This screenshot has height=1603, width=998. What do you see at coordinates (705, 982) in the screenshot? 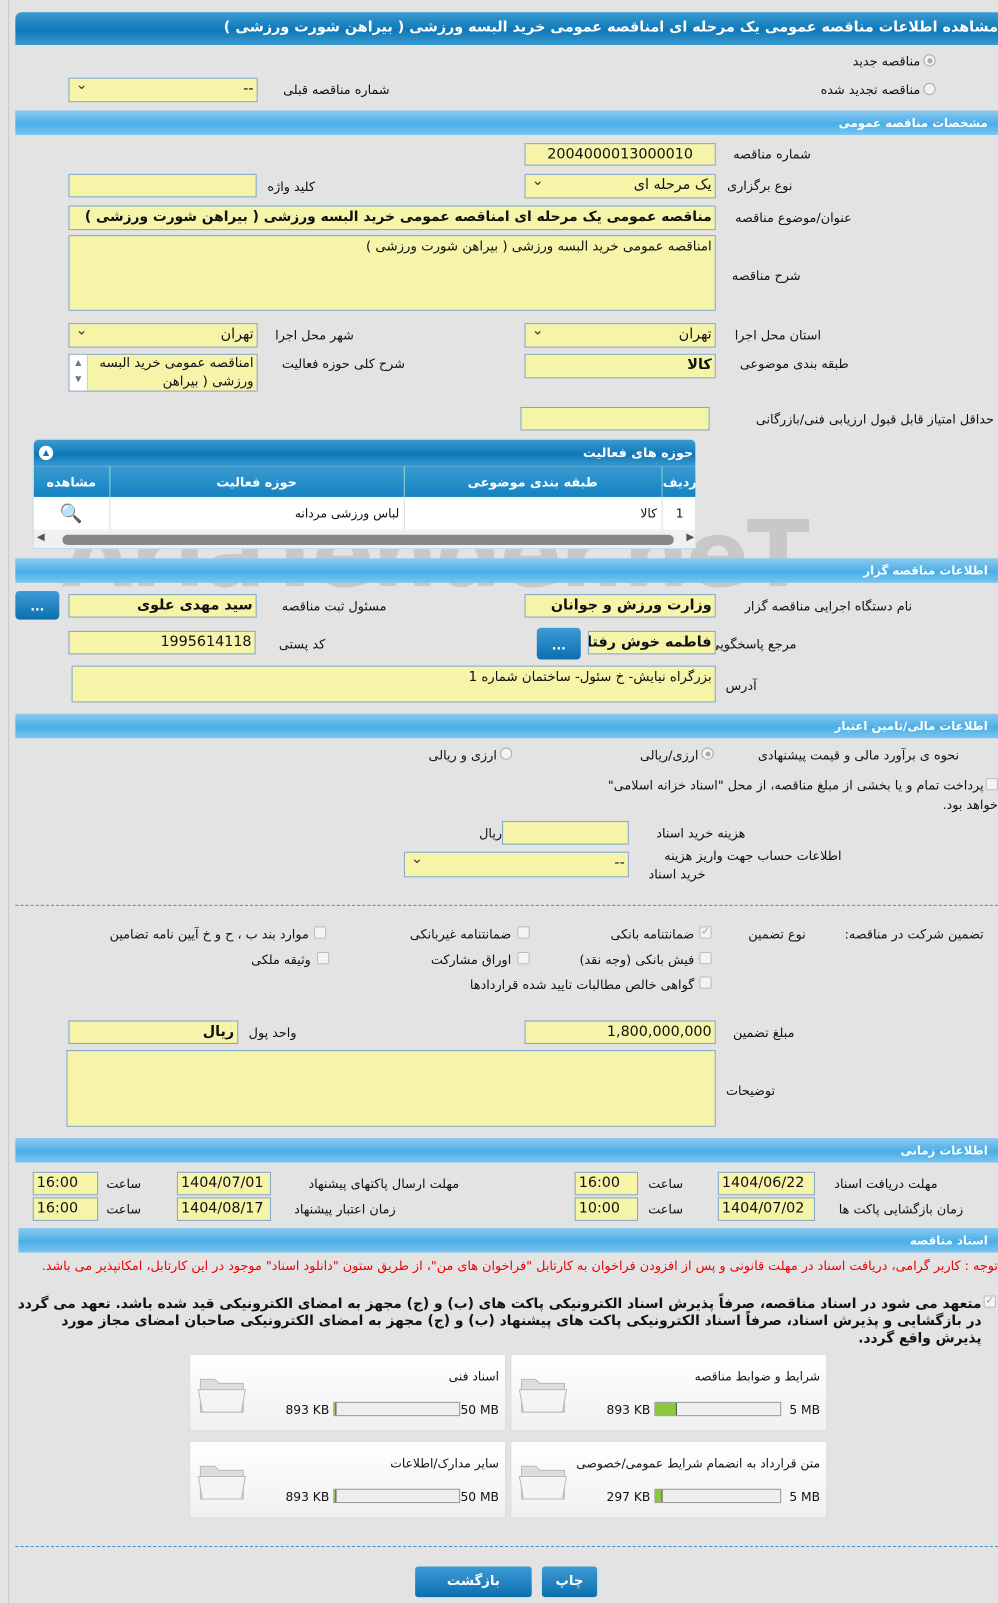
I see `checkbox-claims` at bounding box center [705, 982].